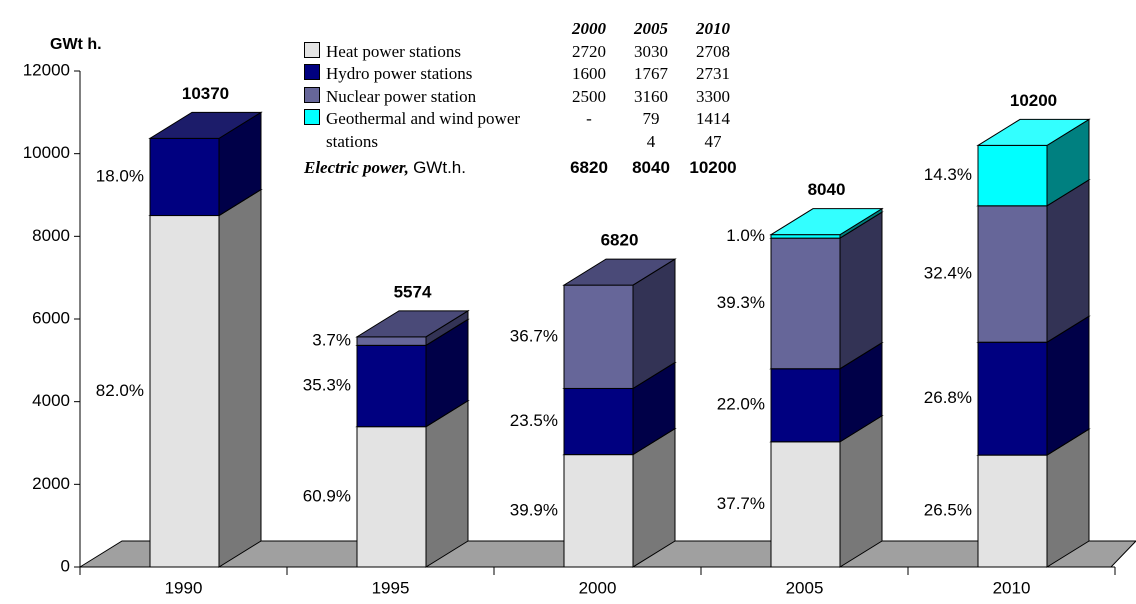 This screenshot has width=1136, height=604. Describe the element at coordinates (948, 272) in the screenshot. I see `share-label: 32.4%` at that location.